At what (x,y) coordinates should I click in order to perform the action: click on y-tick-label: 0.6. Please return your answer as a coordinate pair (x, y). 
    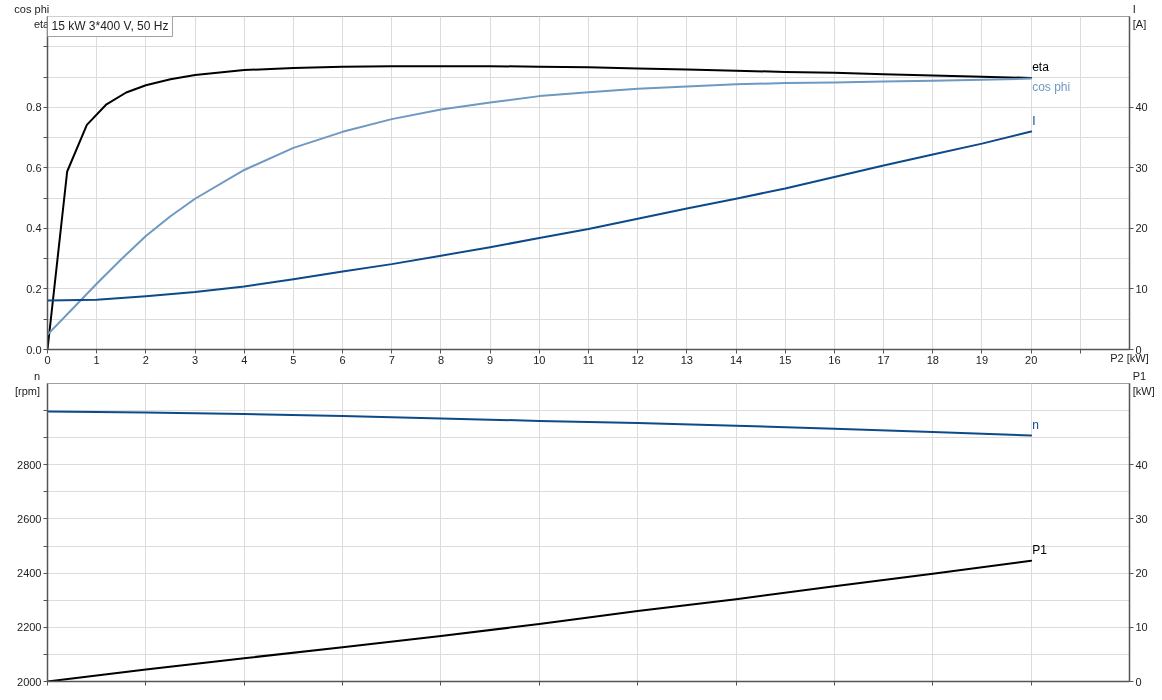
    Looking at the image, I should click on (34, 167).